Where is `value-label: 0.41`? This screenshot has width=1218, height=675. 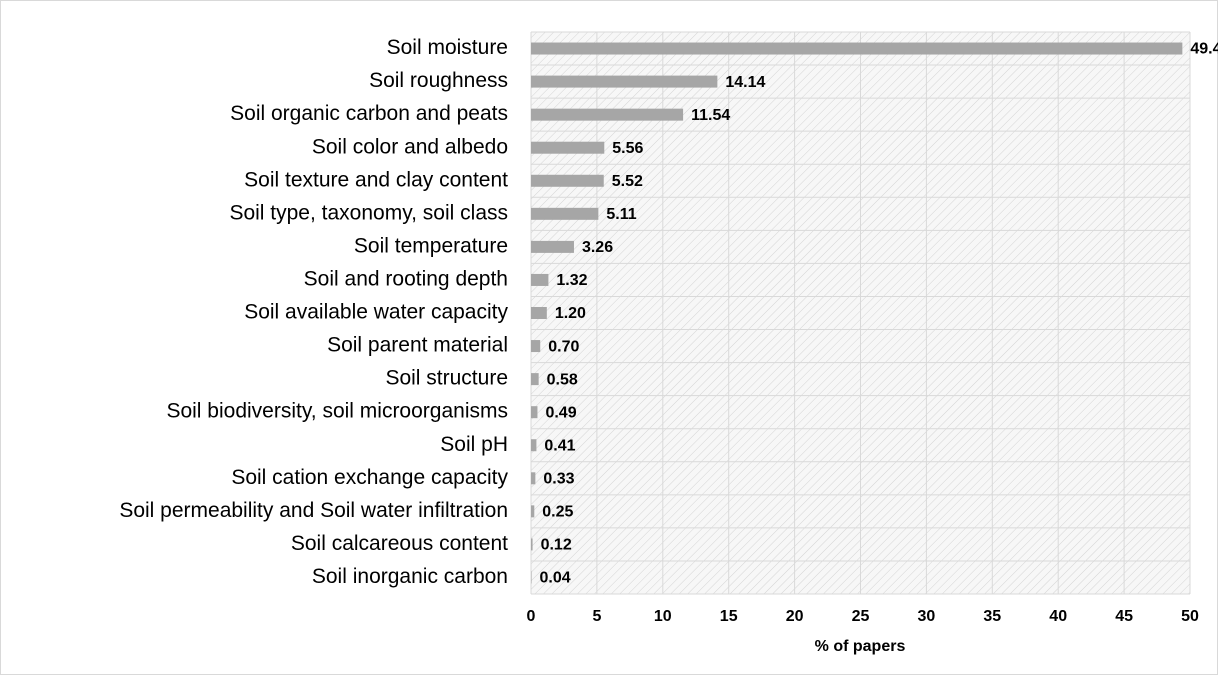 value-label: 0.41 is located at coordinates (559, 445).